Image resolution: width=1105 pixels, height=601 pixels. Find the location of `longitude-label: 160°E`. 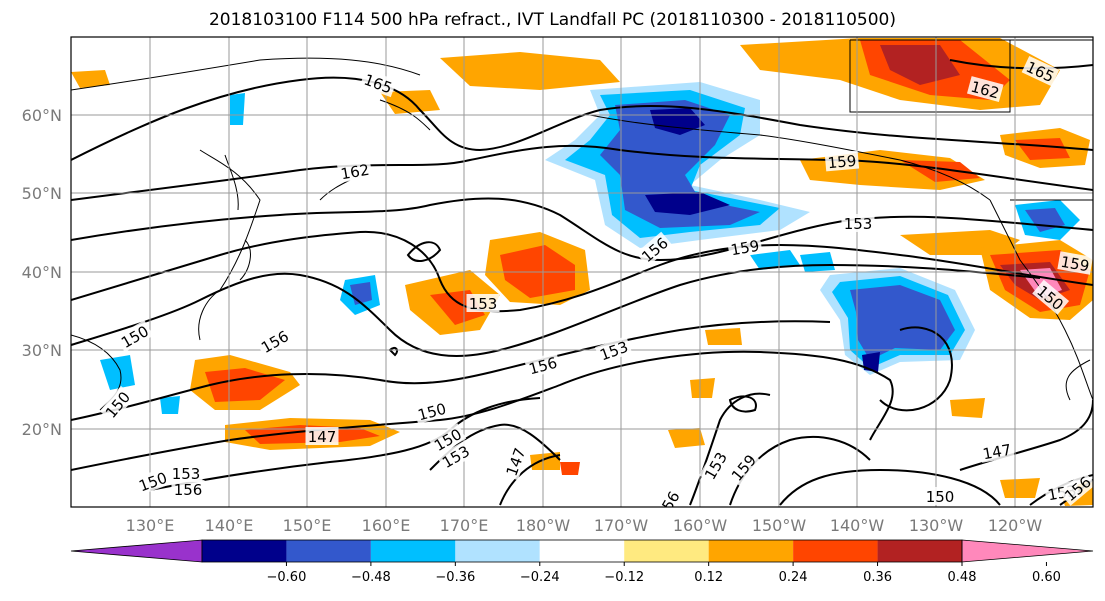

longitude-label: 160°E is located at coordinates (386, 525).